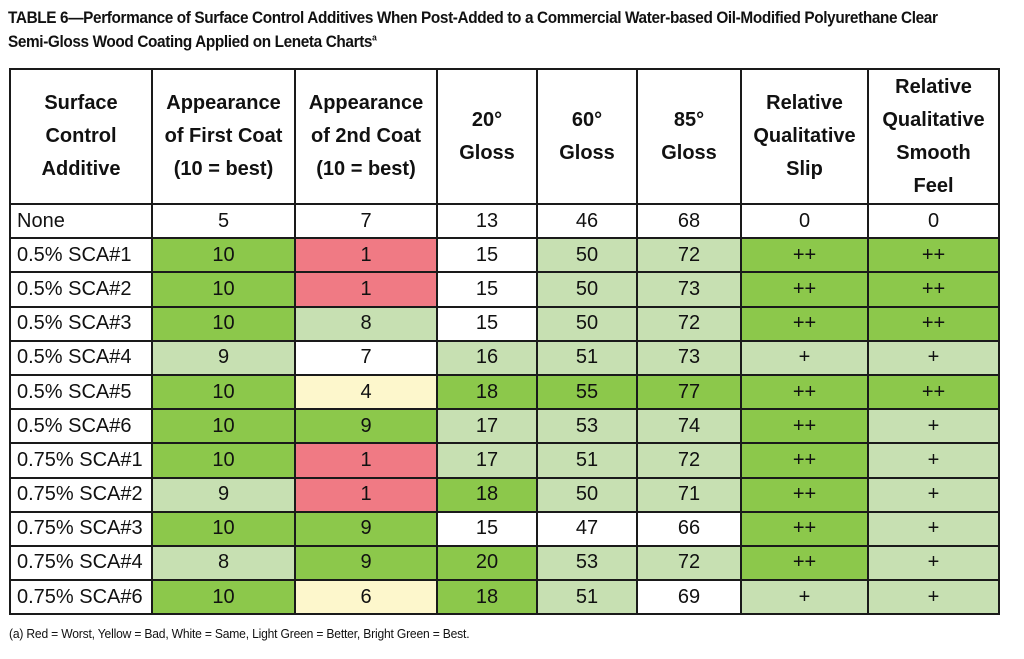 This screenshot has height=659, width=1024. I want to click on table-row: 0.75% SCA#1 10 1 17 51 72 ++ +, so click(504, 460).